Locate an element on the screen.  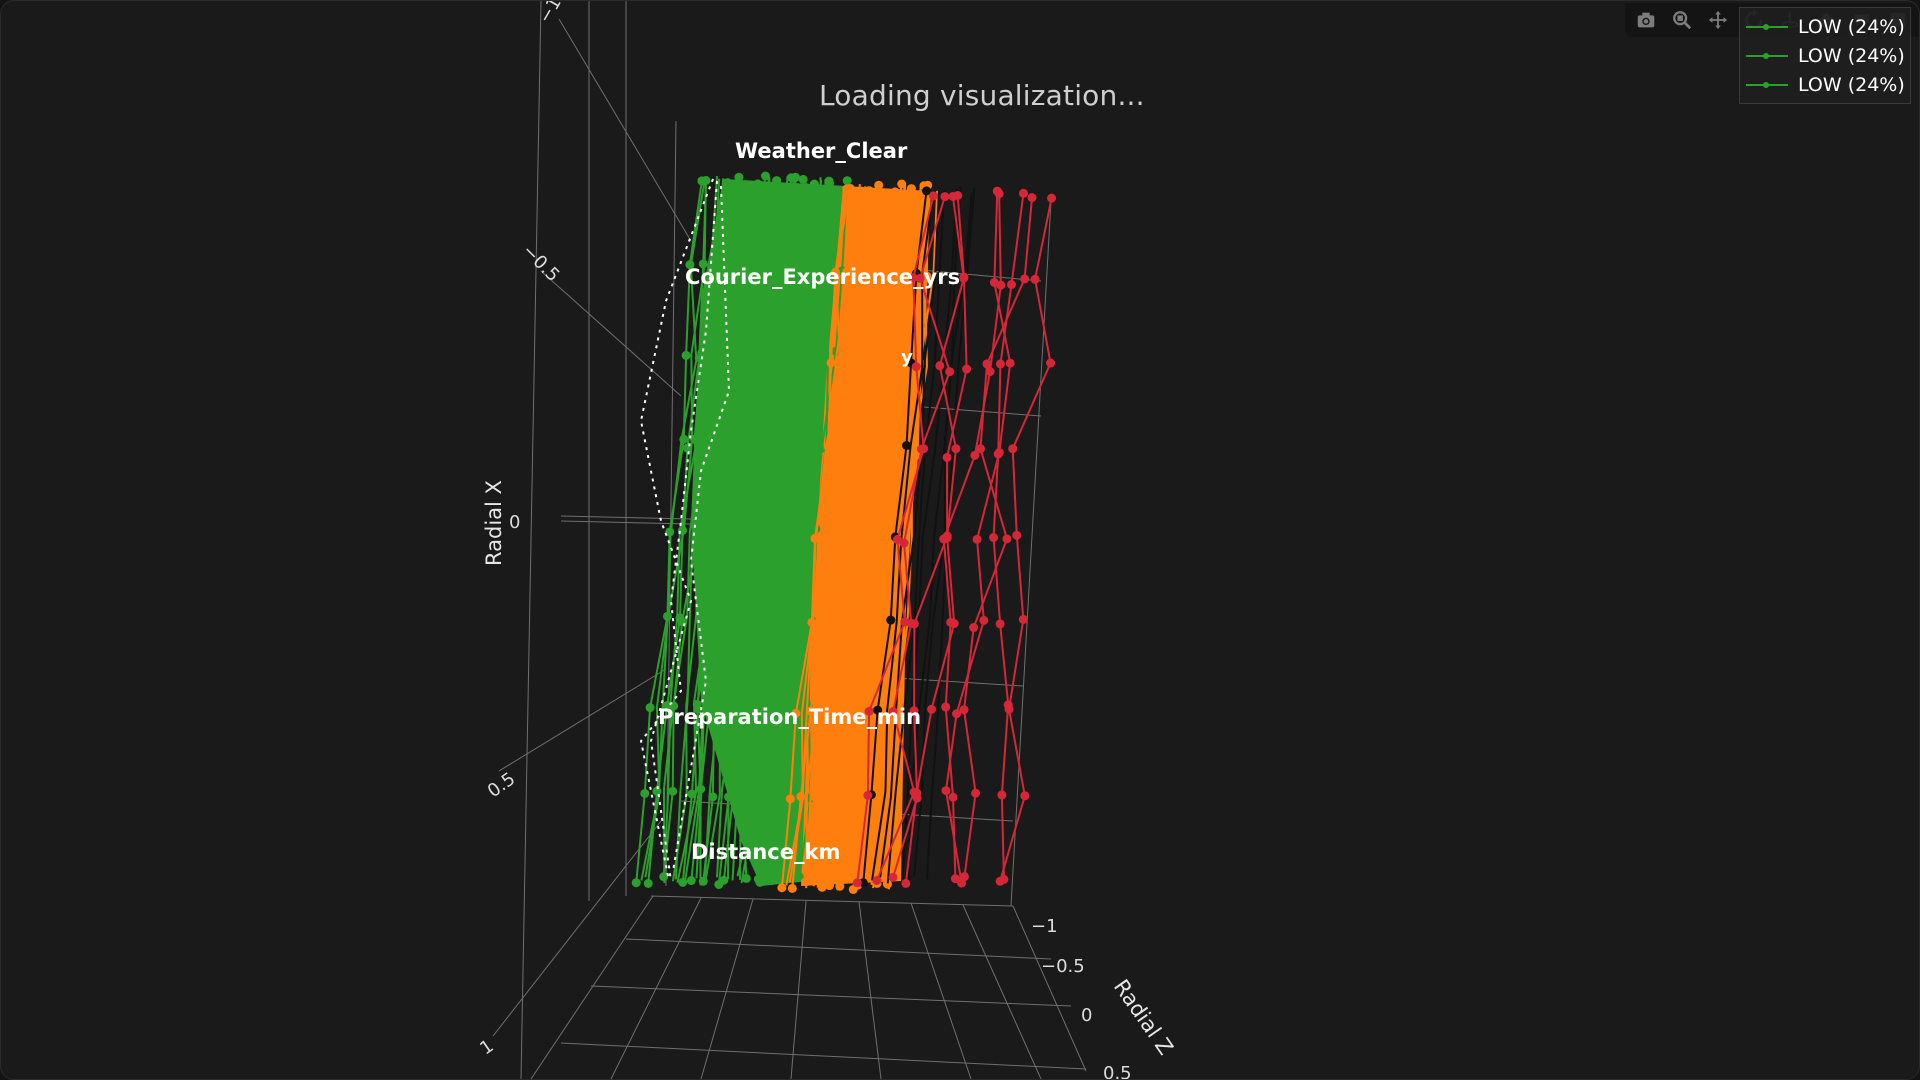
legend-swatch is located at coordinates (1767, 26).